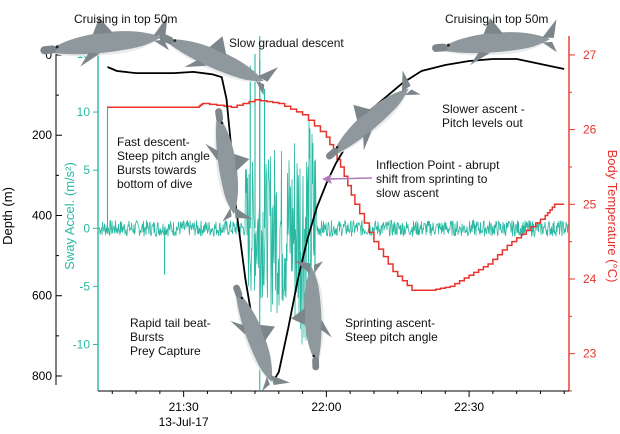  What do you see at coordinates (86, 228) in the screenshot?
I see `accel-tick-label: 0` at bounding box center [86, 228].